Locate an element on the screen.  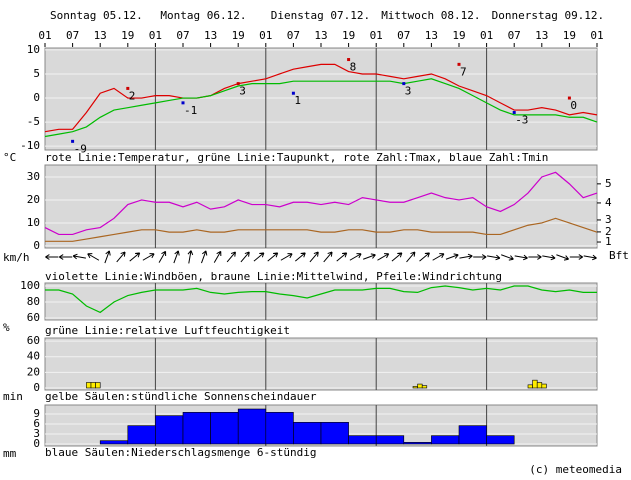
credit: (c) meteomedia is located at coordinates (575, 469).